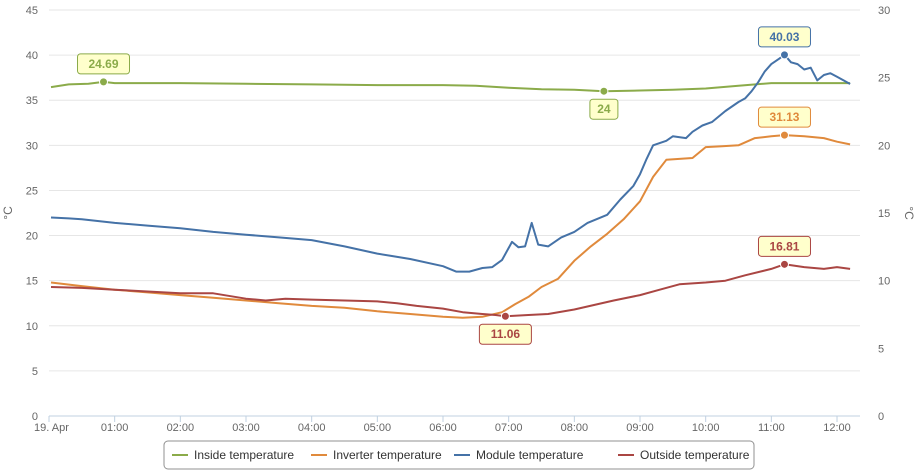 This screenshot has height=471, width=917. I want to click on x-tick-label: 12:00, so click(837, 428).